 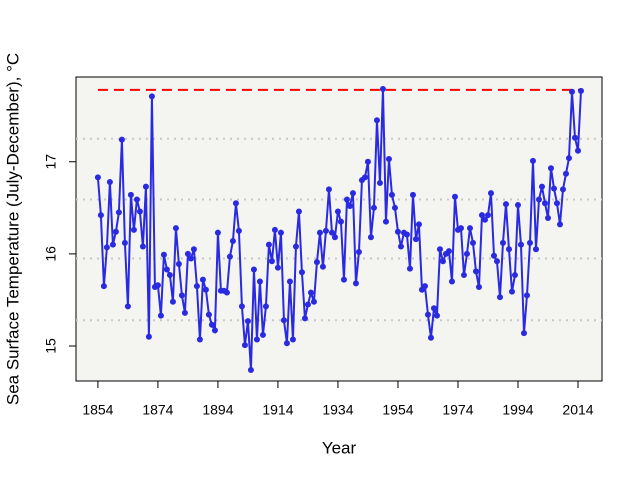 What do you see at coordinates (337, 410) in the screenshot?
I see `x-tick-label: 1934` at bounding box center [337, 410].